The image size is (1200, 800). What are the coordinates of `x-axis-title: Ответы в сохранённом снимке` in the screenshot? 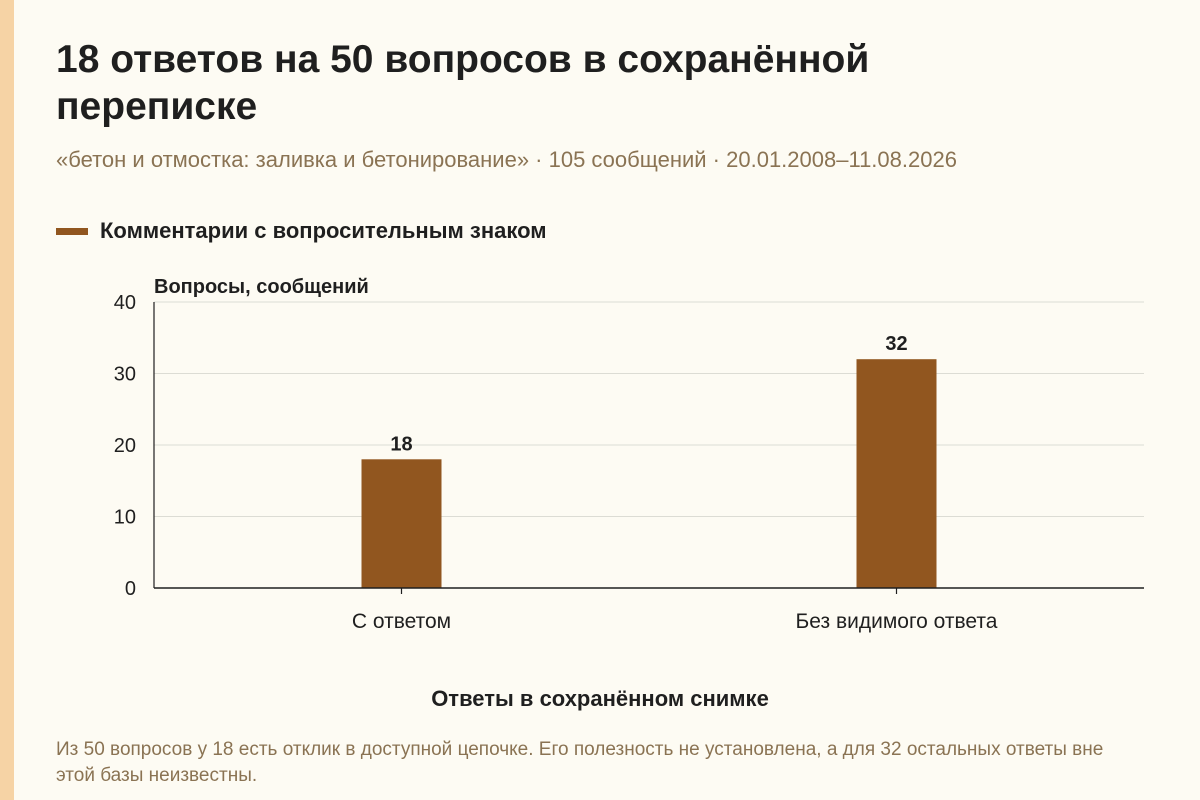 It's located at (600, 698).